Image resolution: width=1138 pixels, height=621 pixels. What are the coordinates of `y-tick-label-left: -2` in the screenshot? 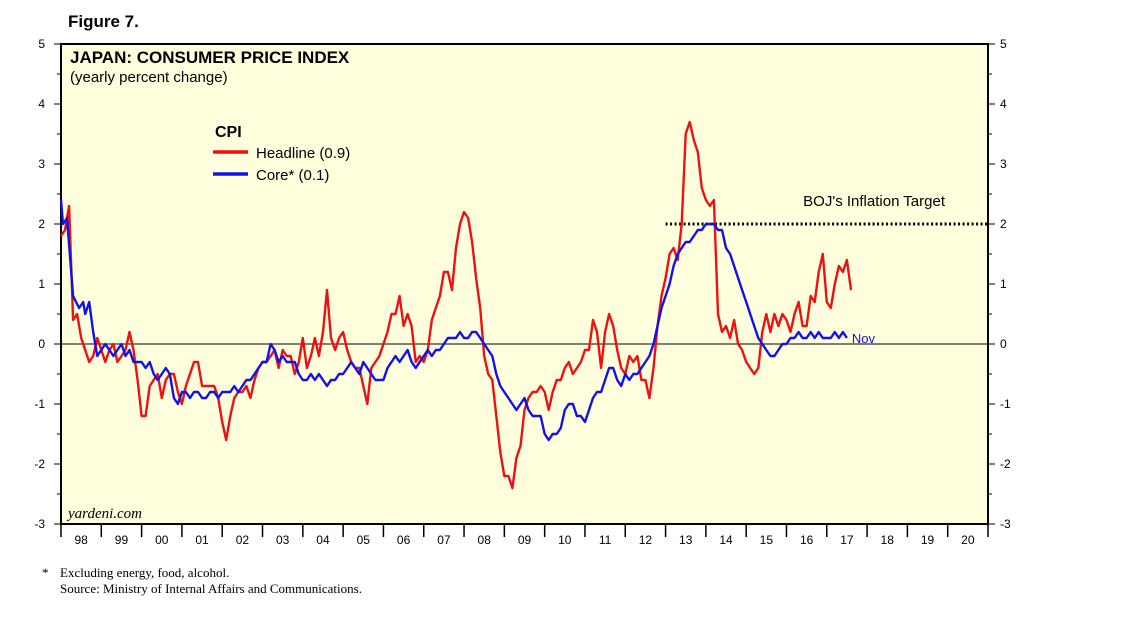 It's located at (39, 464).